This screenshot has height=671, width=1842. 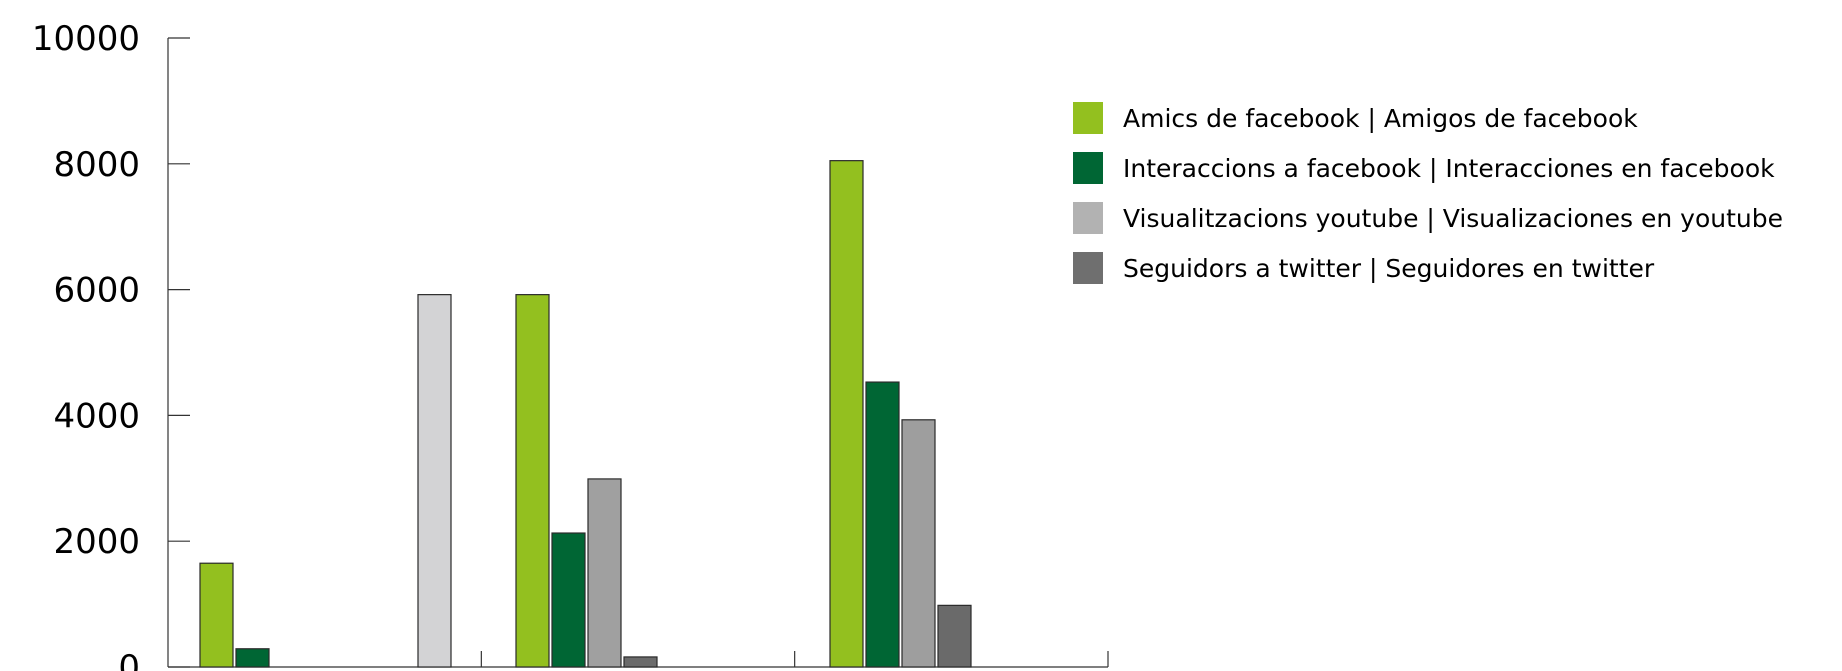 I want to click on y-tick-label: 0, so click(x=129, y=659).